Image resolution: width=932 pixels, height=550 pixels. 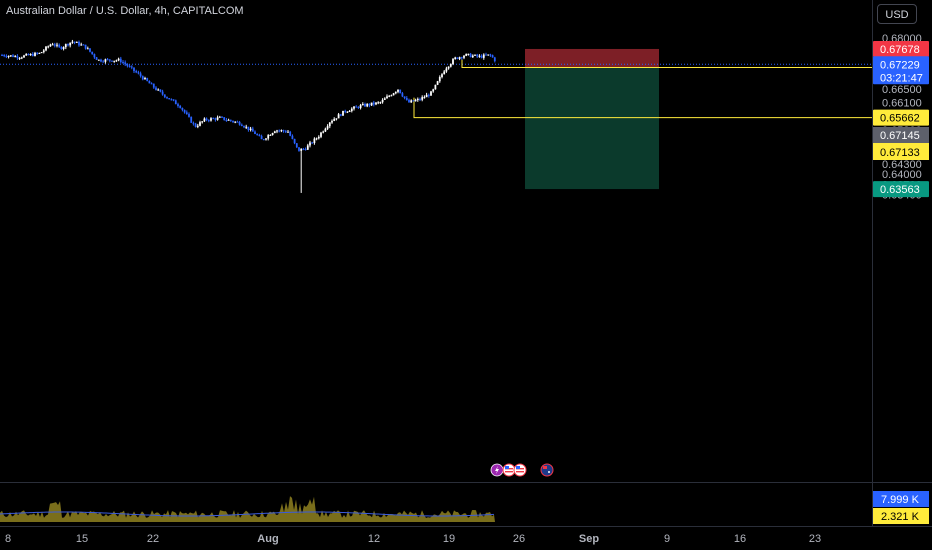 I want to click on price-tick-label: 0.64300, so click(x=902, y=165).